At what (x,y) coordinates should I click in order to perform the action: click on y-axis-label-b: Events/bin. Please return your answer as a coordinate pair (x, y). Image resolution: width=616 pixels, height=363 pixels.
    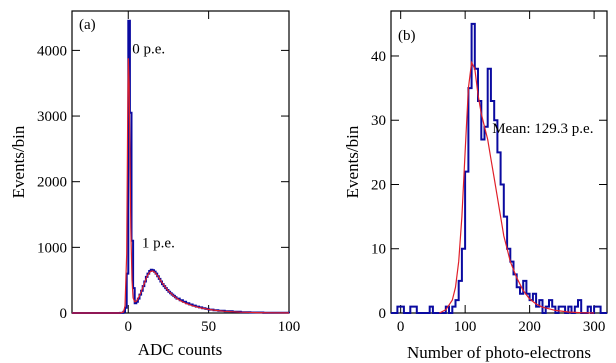
    Looking at the image, I should click on (352, 161).